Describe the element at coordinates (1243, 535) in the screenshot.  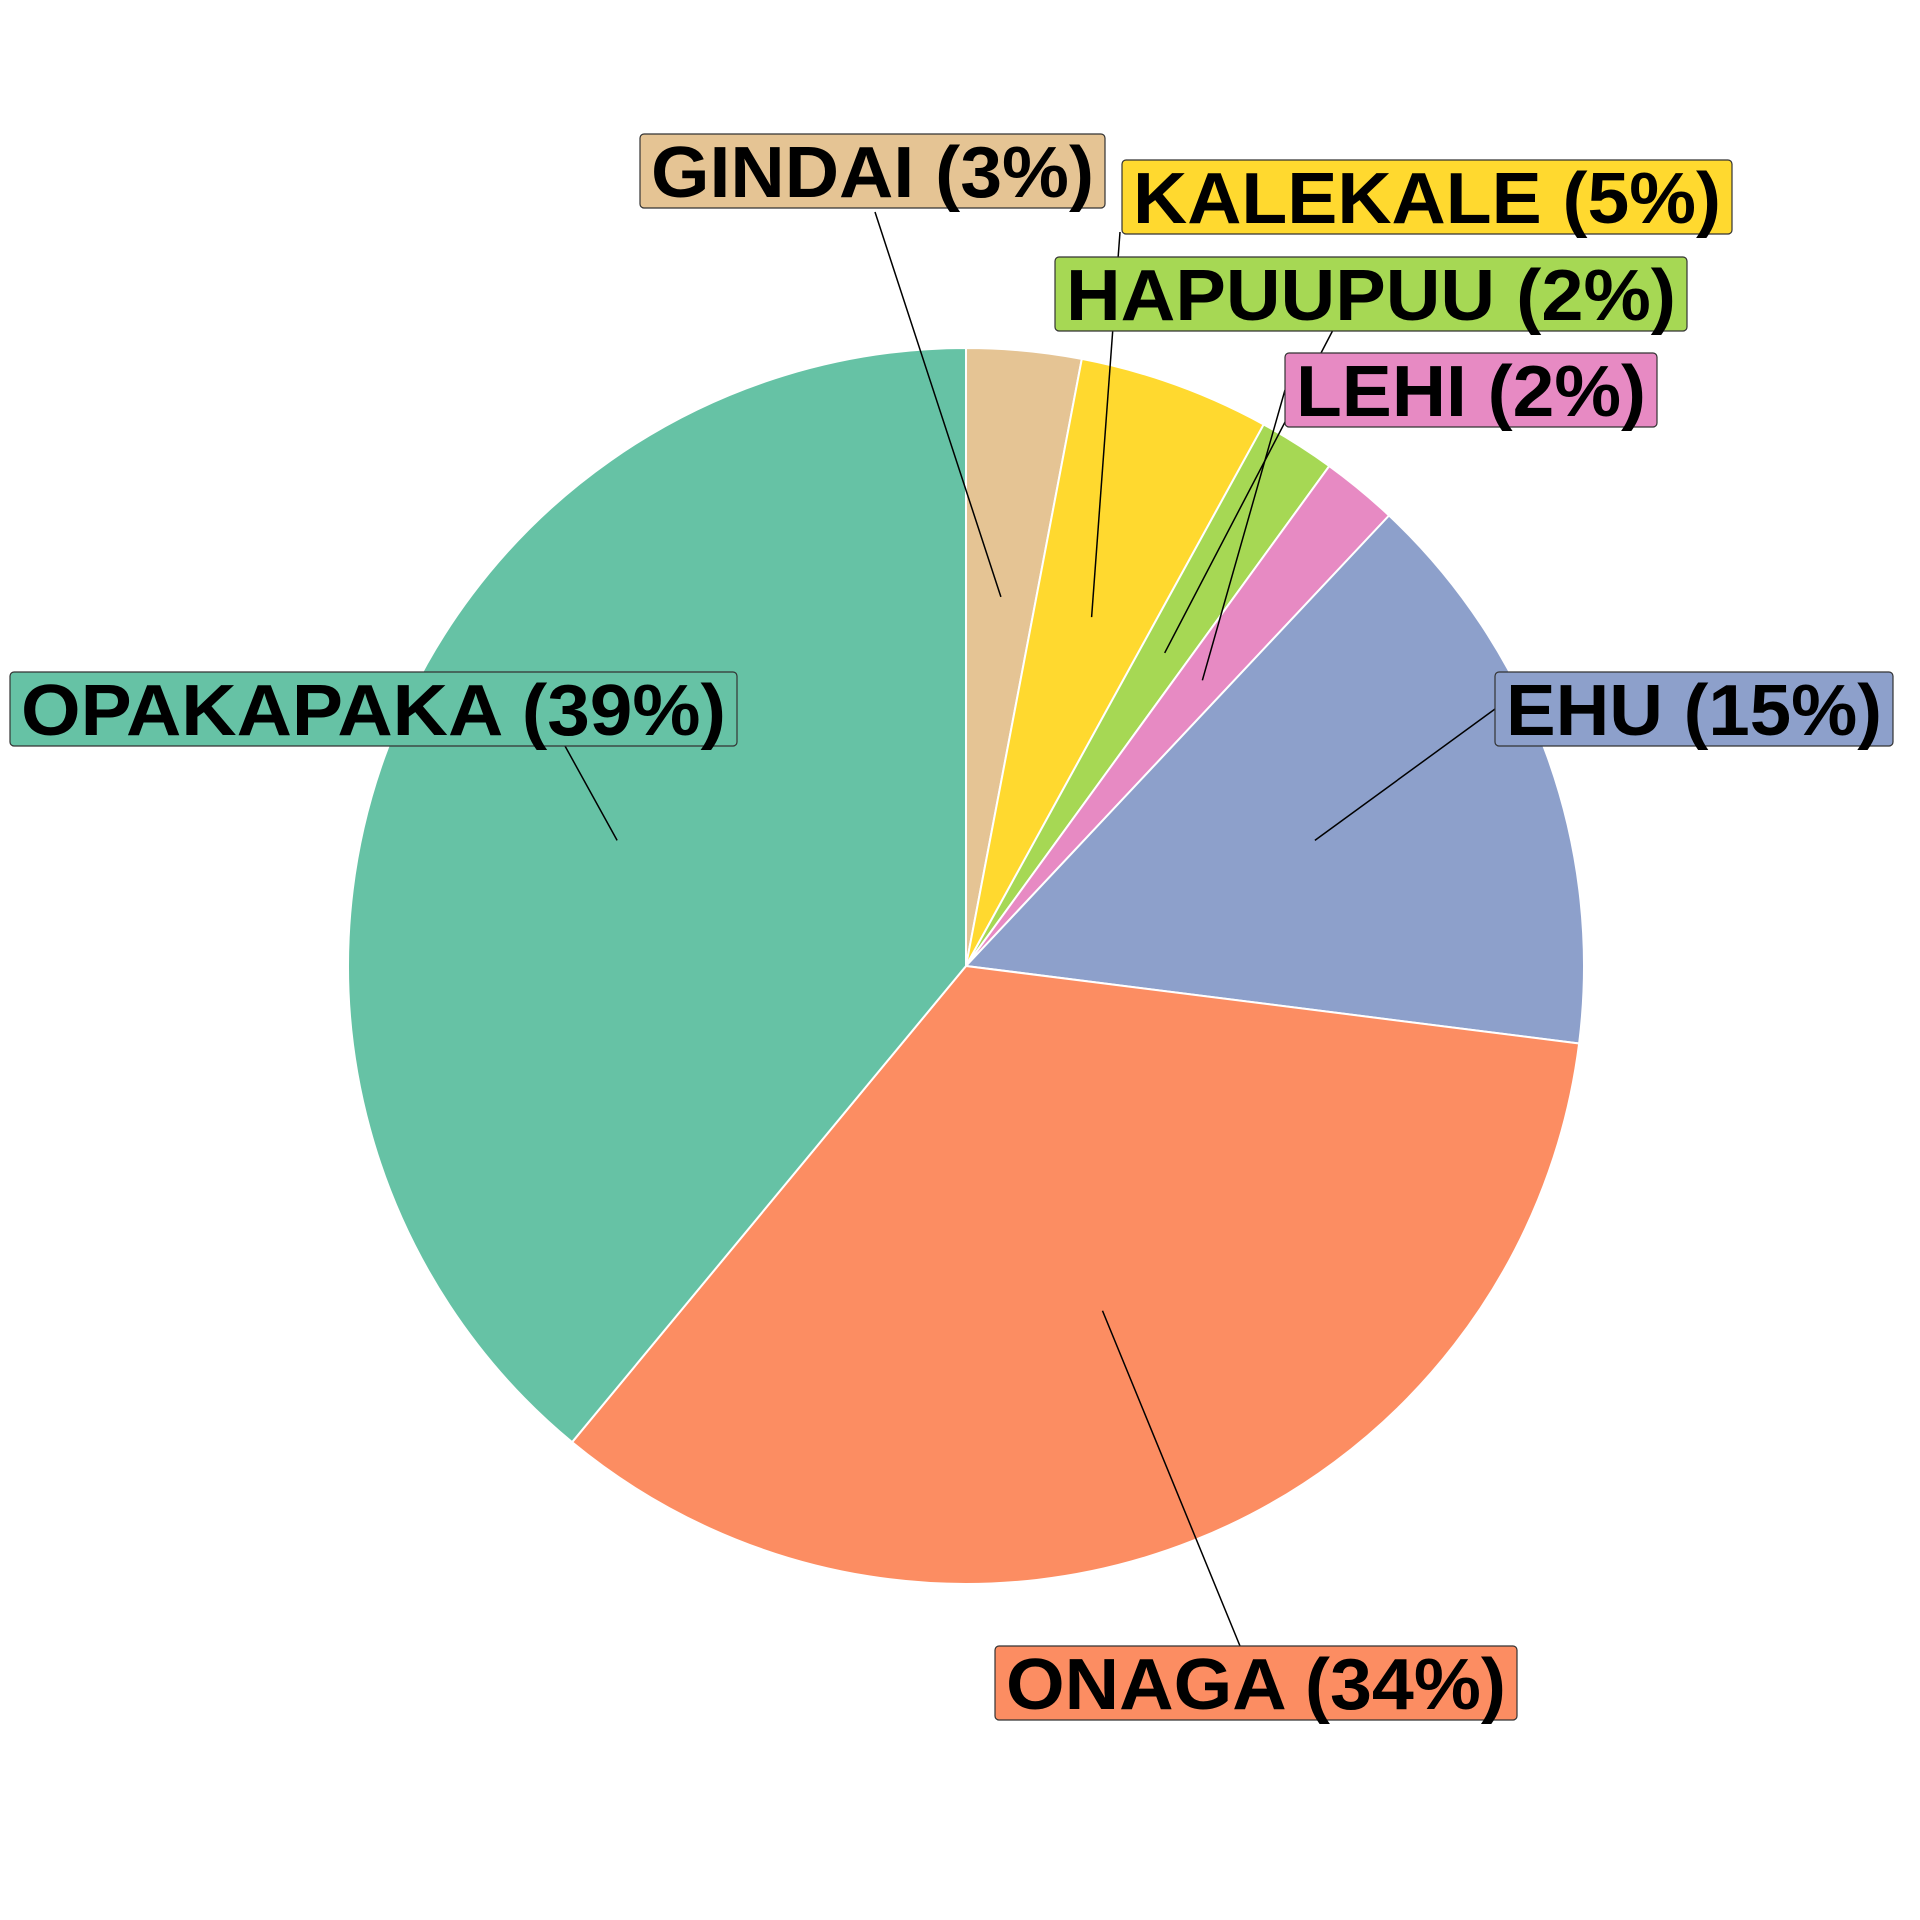
I see `leader-line-lehi` at that location.